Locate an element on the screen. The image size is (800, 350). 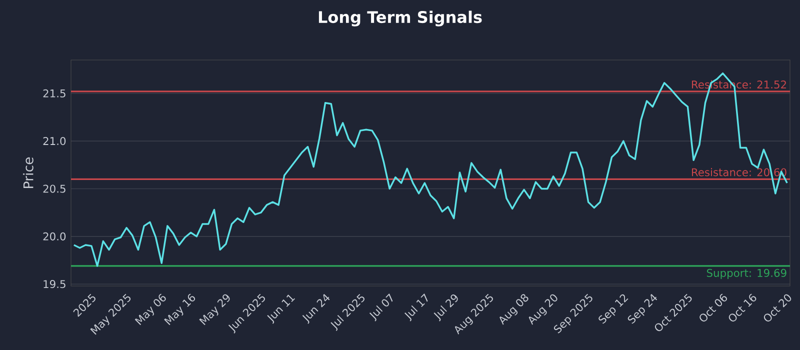
x-tick-label: Oct 20 is located at coordinates (778, 308).